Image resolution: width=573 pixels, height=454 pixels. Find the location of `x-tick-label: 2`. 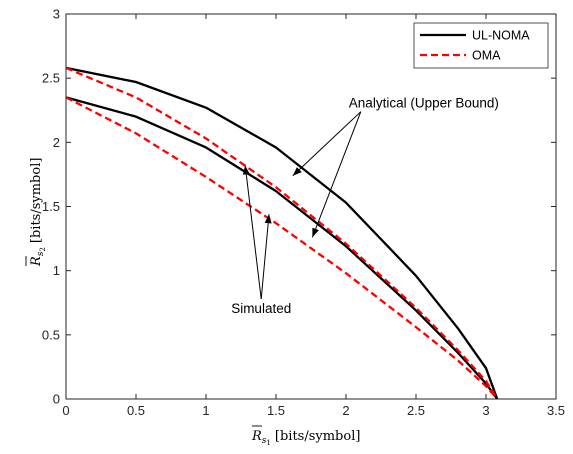

x-tick-label: 2 is located at coordinates (345, 410).